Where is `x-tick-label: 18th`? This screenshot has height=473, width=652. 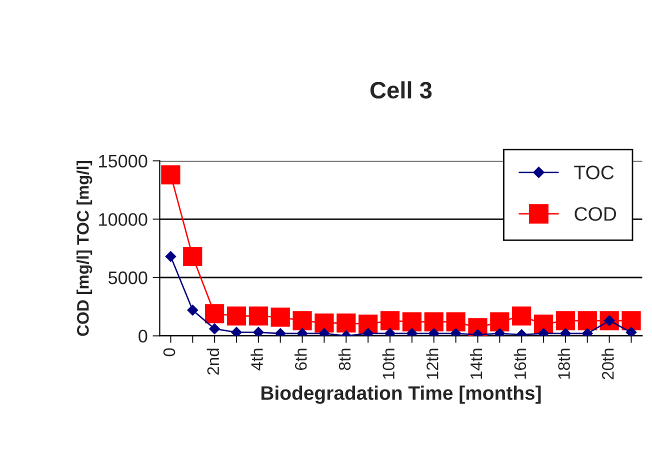 x-tick-label: 18th is located at coordinates (564, 363).